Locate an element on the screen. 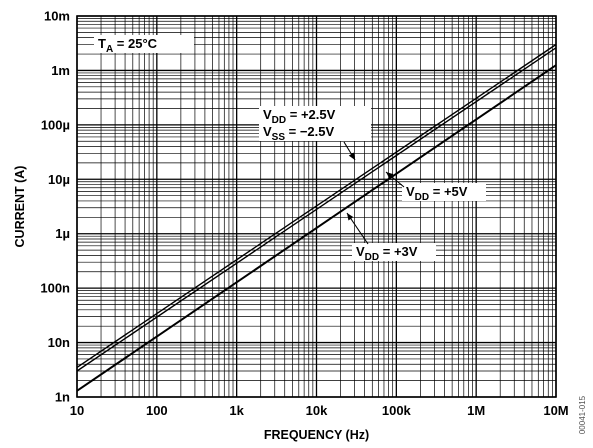 The height and width of the screenshot is (448, 593). vss-neg2p5-label-box is located at coordinates (315, 132).